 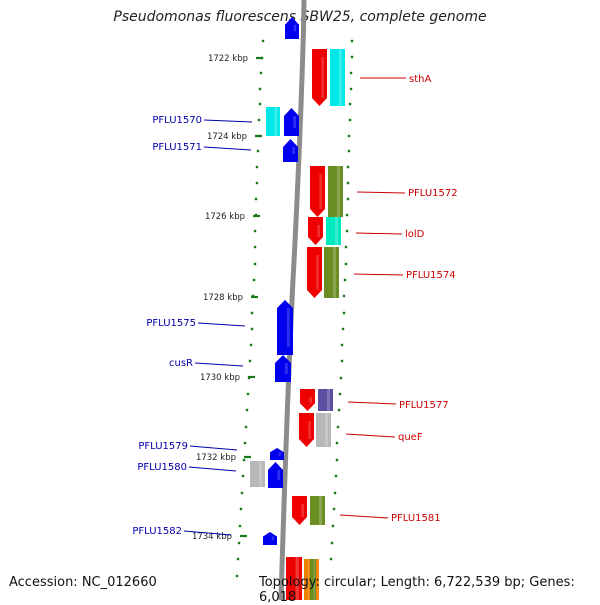 I want to click on scale-label: 1728 kbp, so click(x=223, y=298).